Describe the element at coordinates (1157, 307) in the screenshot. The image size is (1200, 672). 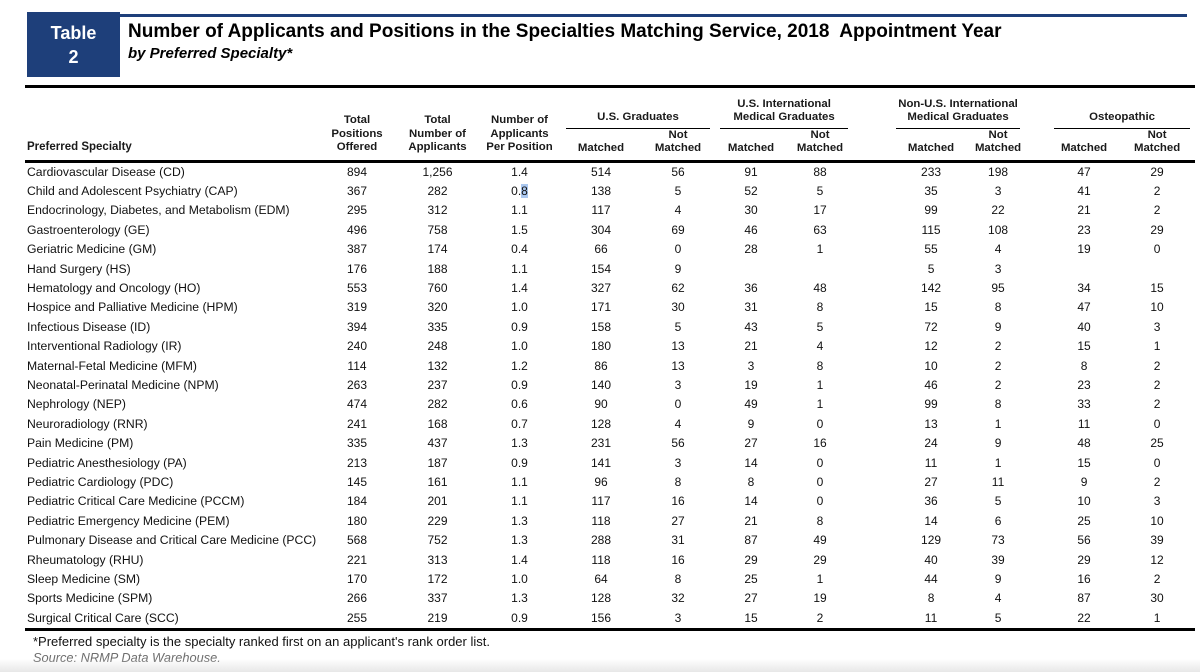
I see `osteopathic_not_matched-cell: 10` at that location.